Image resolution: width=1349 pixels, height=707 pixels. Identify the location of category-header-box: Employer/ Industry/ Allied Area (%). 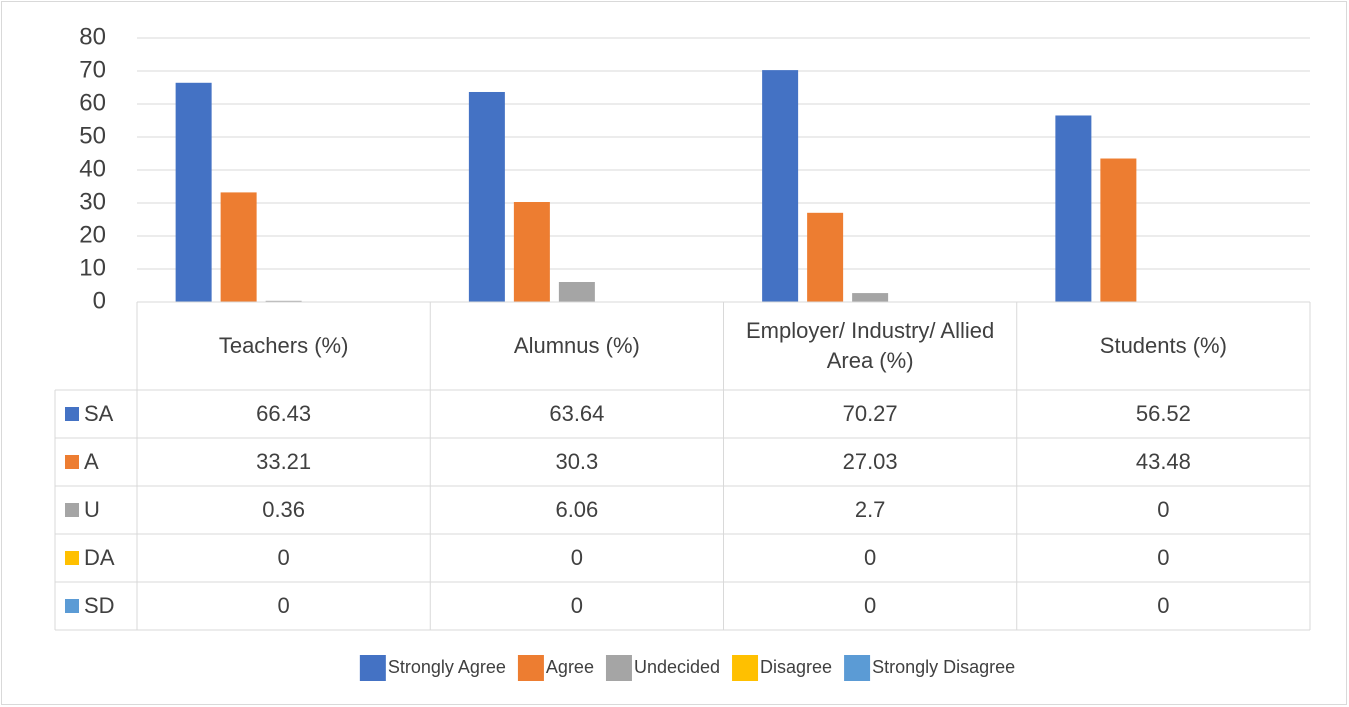
(870, 345).